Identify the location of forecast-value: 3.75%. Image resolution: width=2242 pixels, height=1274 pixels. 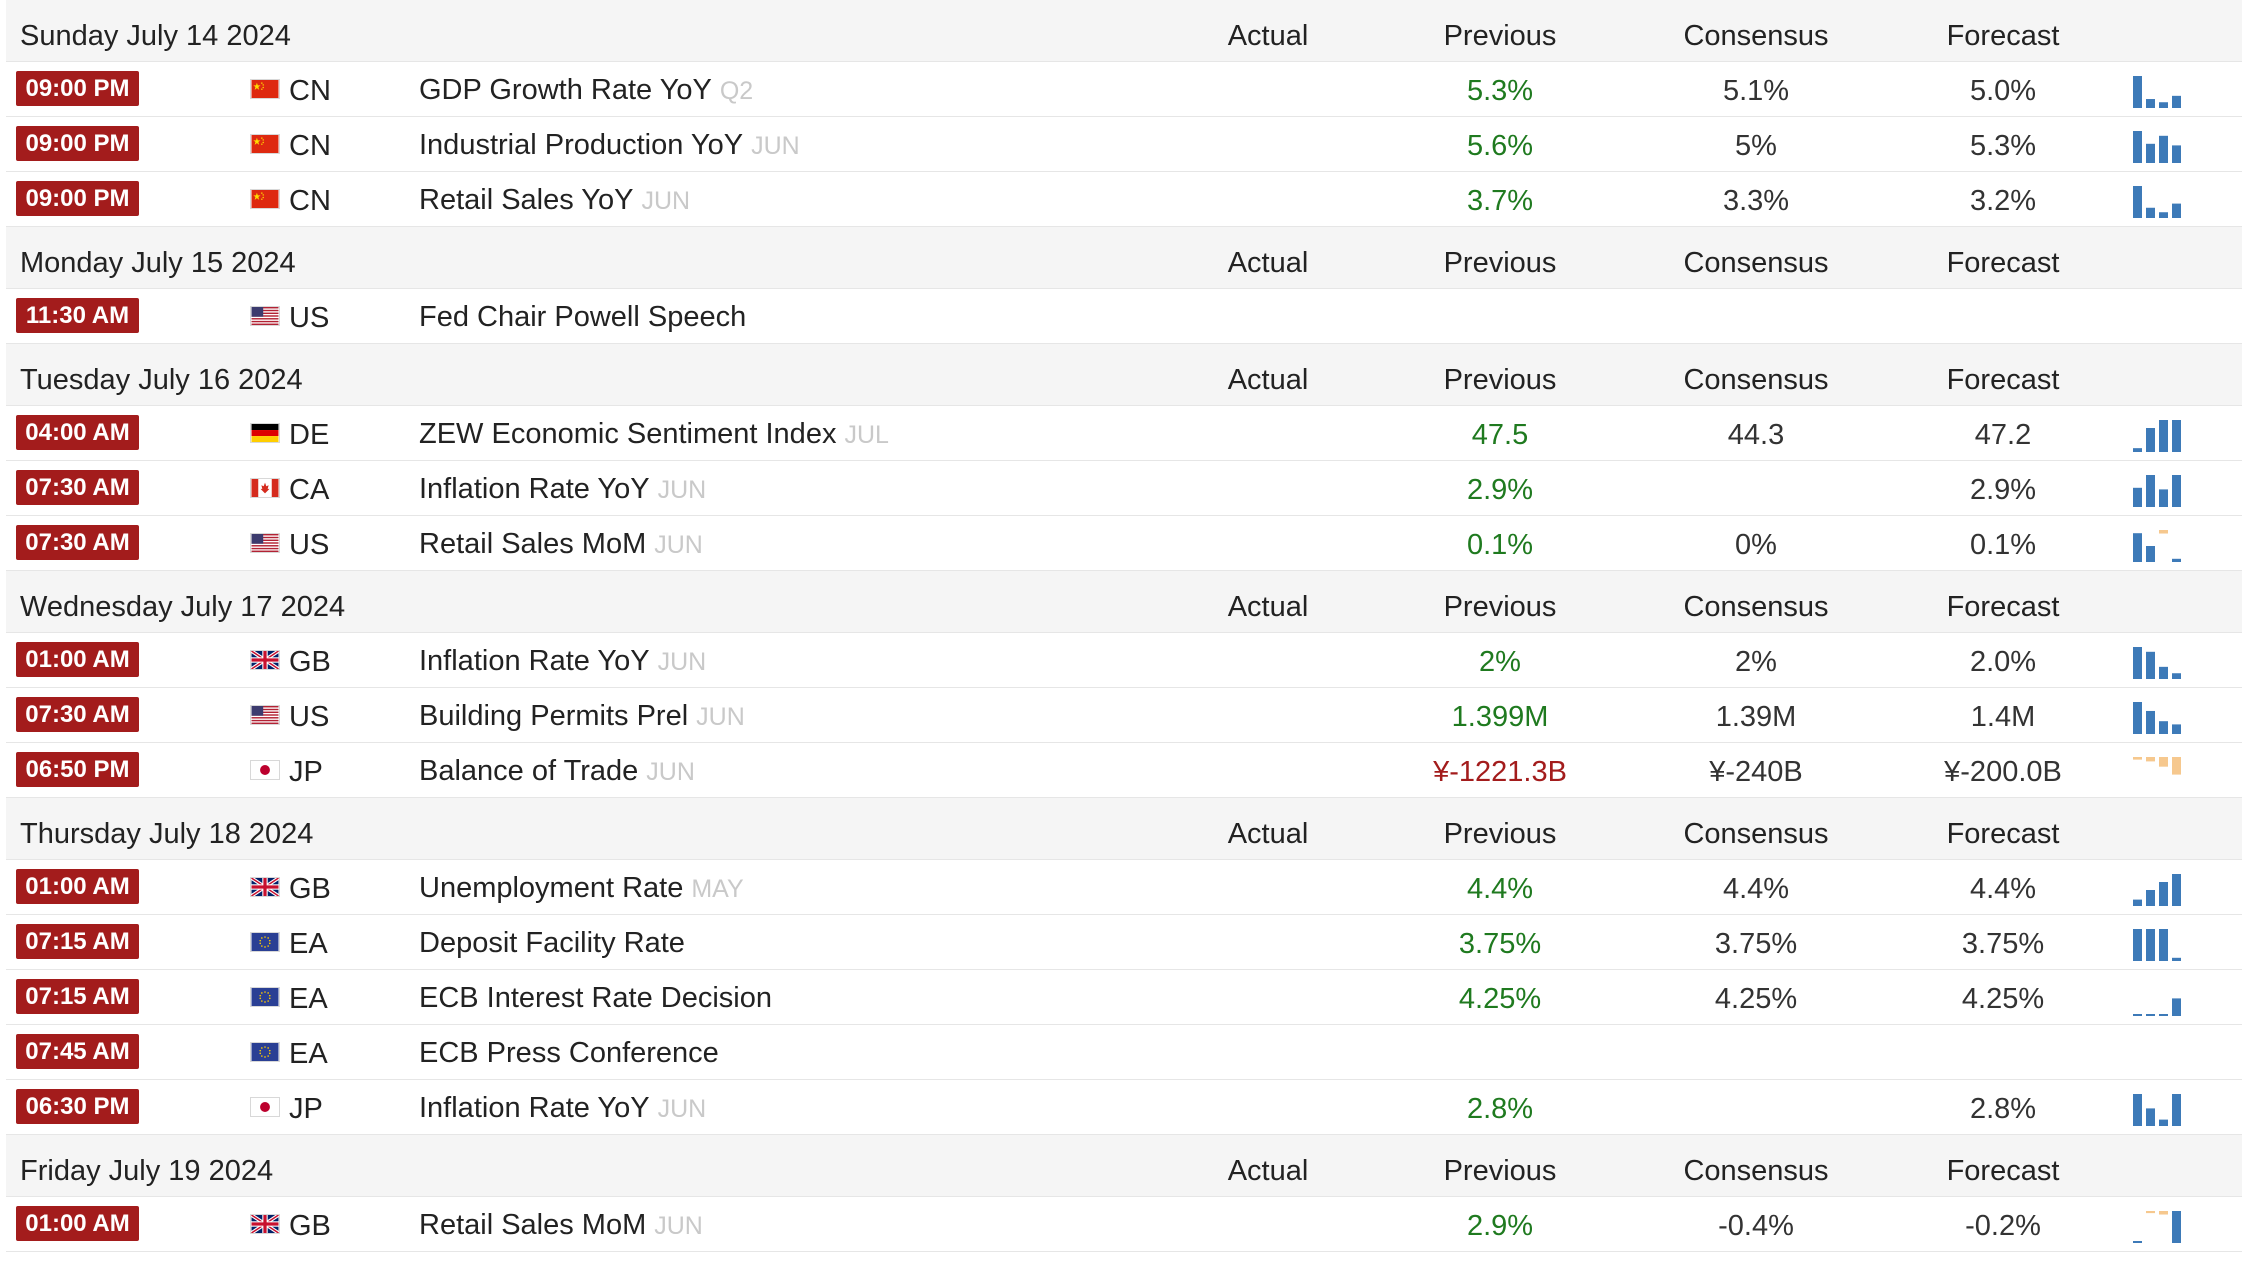
(2003, 944).